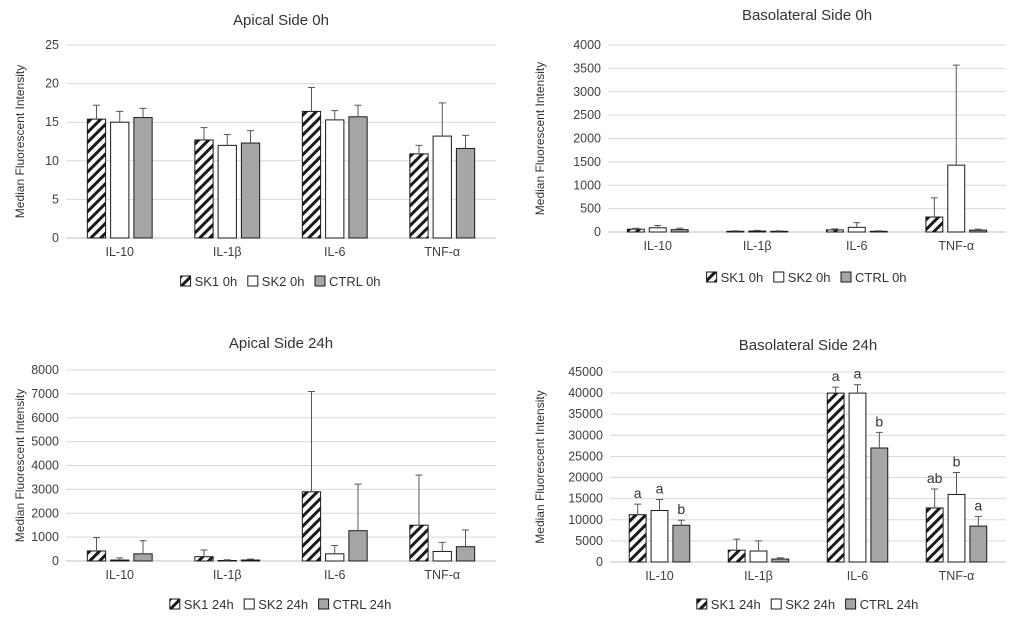 Image resolution: width=1021 pixels, height=629 pixels. Describe the element at coordinates (587, 68) in the screenshot. I see `y-tick-label: 3500` at that location.